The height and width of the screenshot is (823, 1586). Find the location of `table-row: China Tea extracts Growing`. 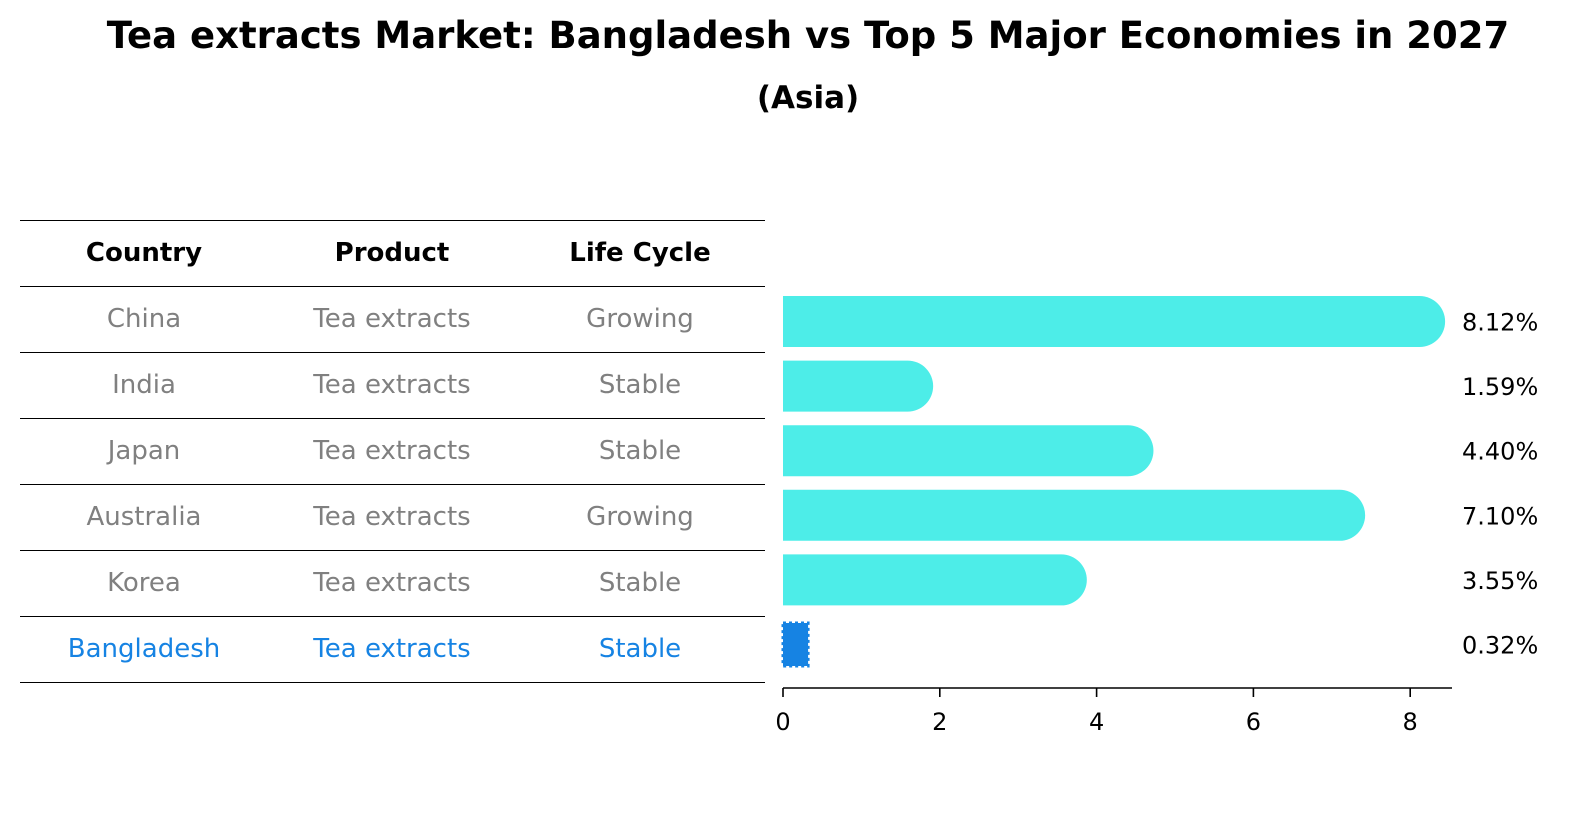

table-row: China Tea extracts Growing is located at coordinates (392, 319).